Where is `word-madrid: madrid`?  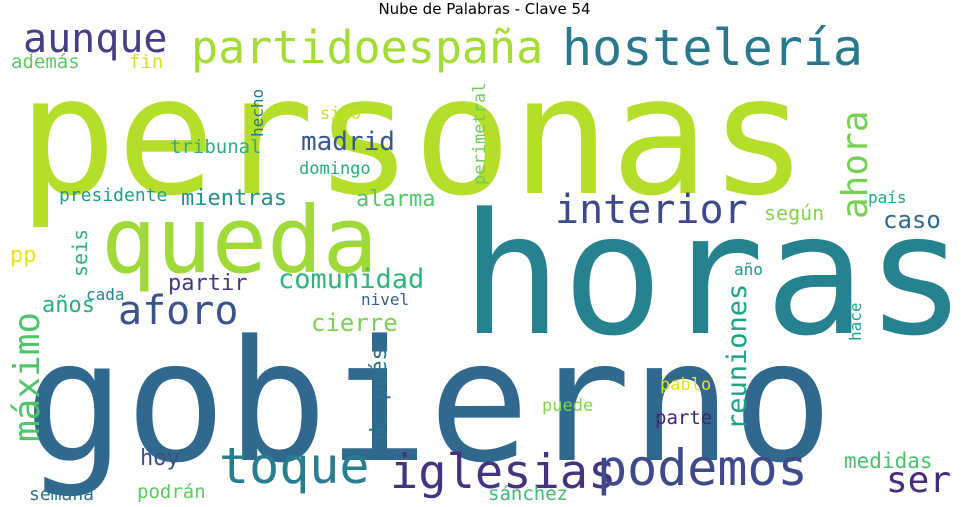
word-madrid: madrid is located at coordinates (348, 142).